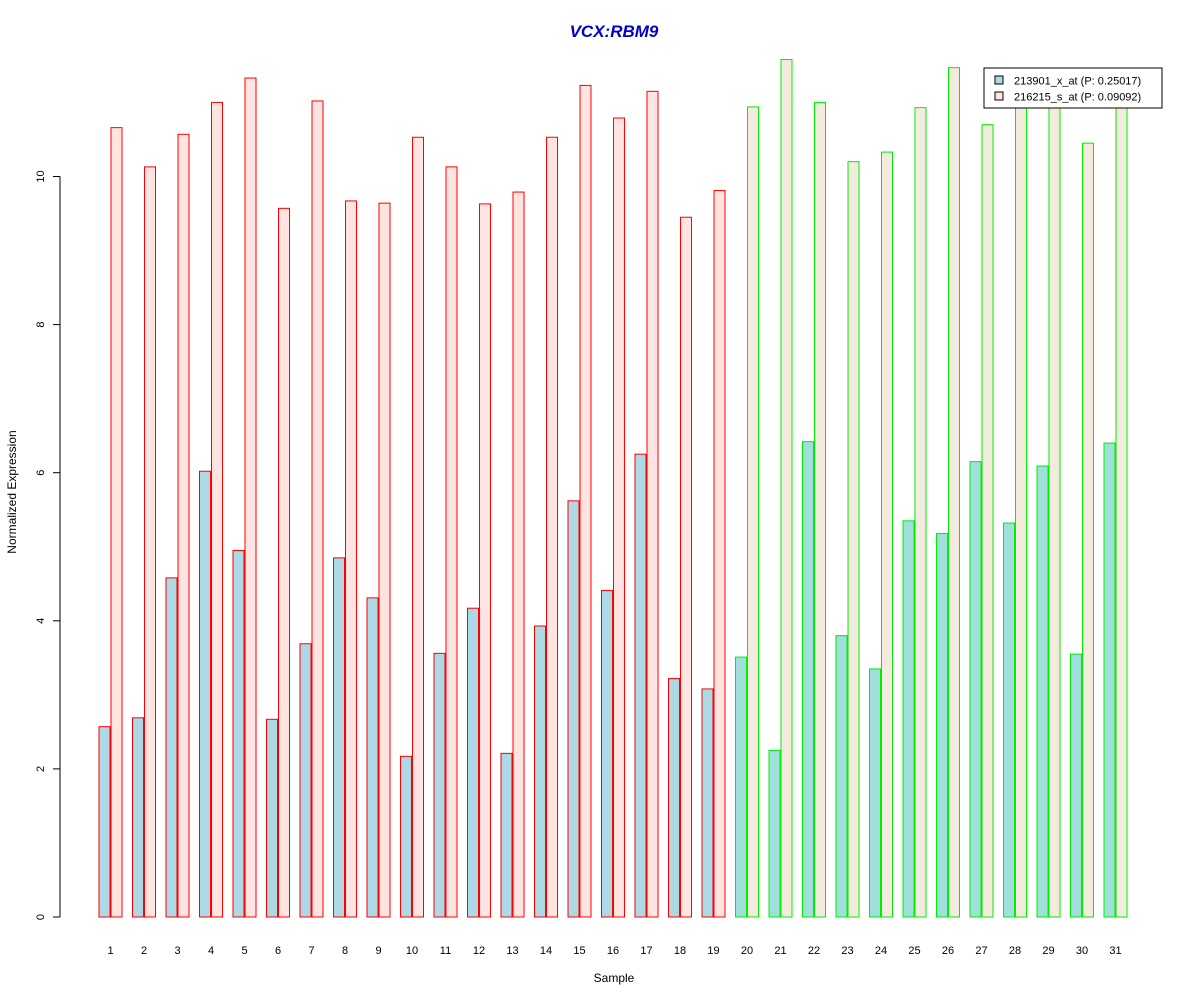 The width and height of the screenshot is (1200, 1000). I want to click on x-tick-label: 12, so click(479, 951).